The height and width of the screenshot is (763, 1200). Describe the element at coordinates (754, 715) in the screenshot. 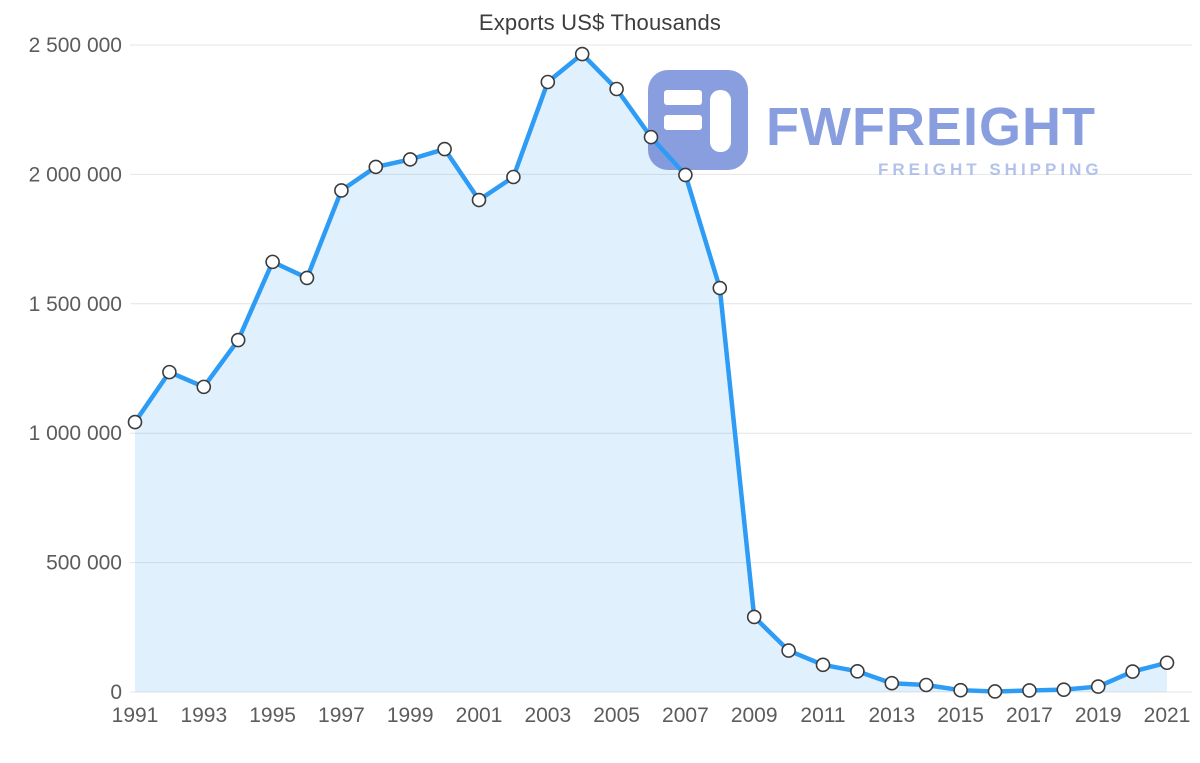

I see `x-tick-label: 2009` at that location.